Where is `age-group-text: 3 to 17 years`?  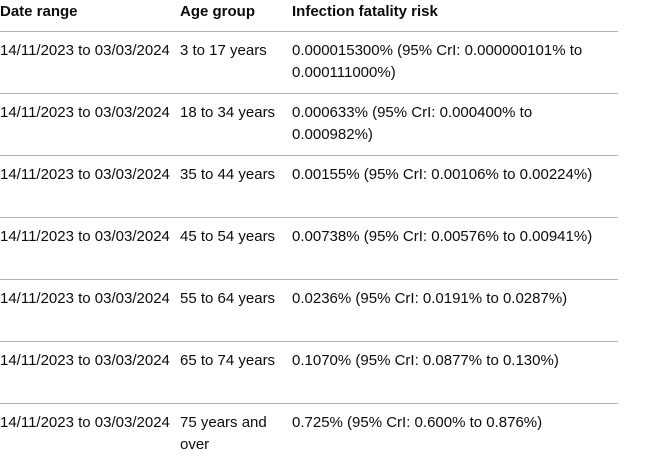
age-group-text: 3 to 17 years is located at coordinates (236, 51).